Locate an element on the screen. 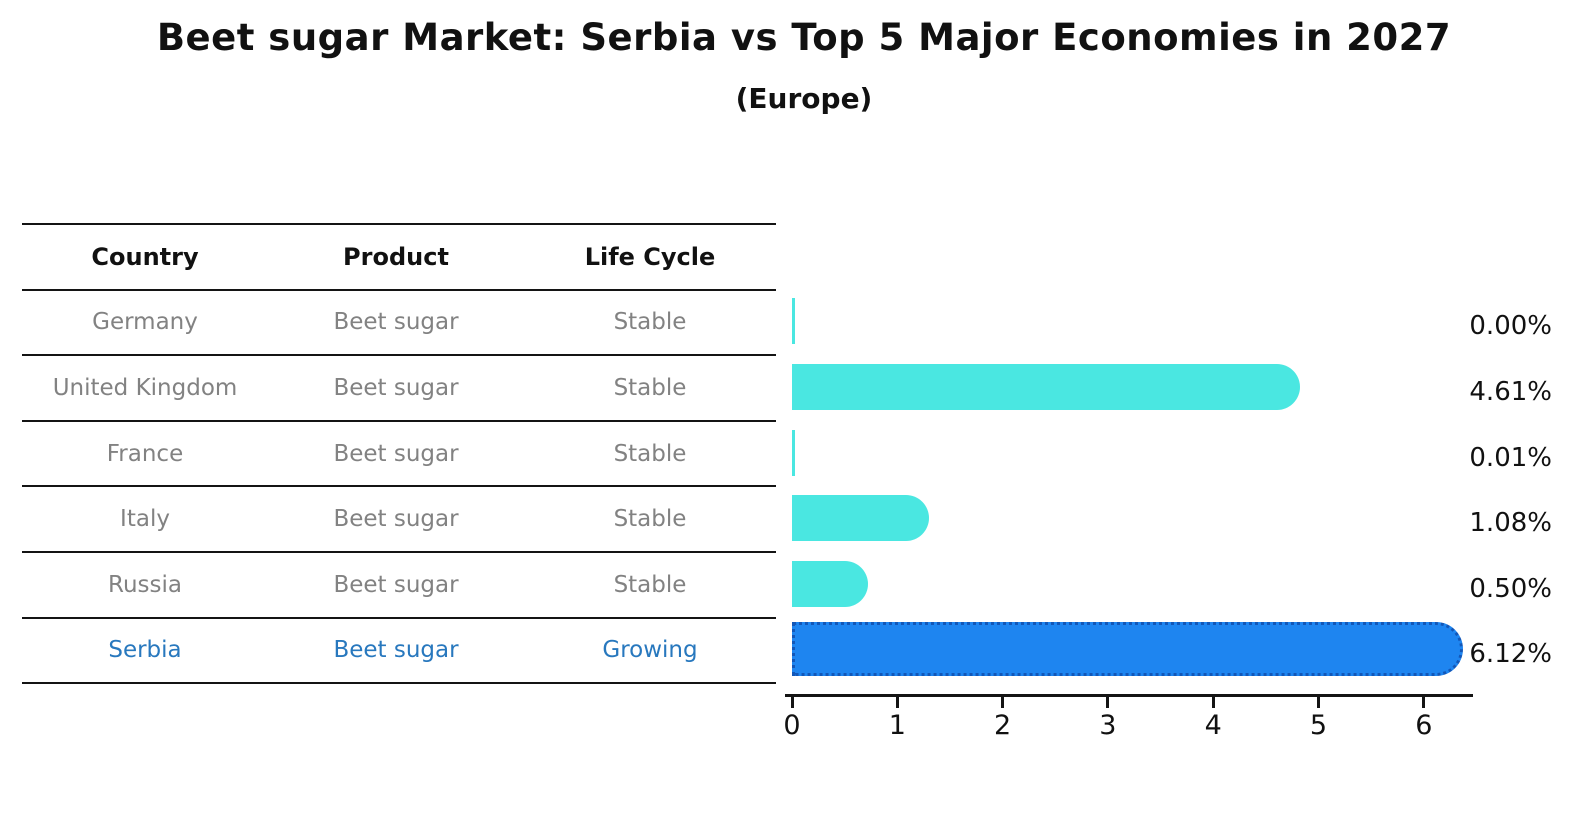  country-cell: France is located at coordinates (145, 453).